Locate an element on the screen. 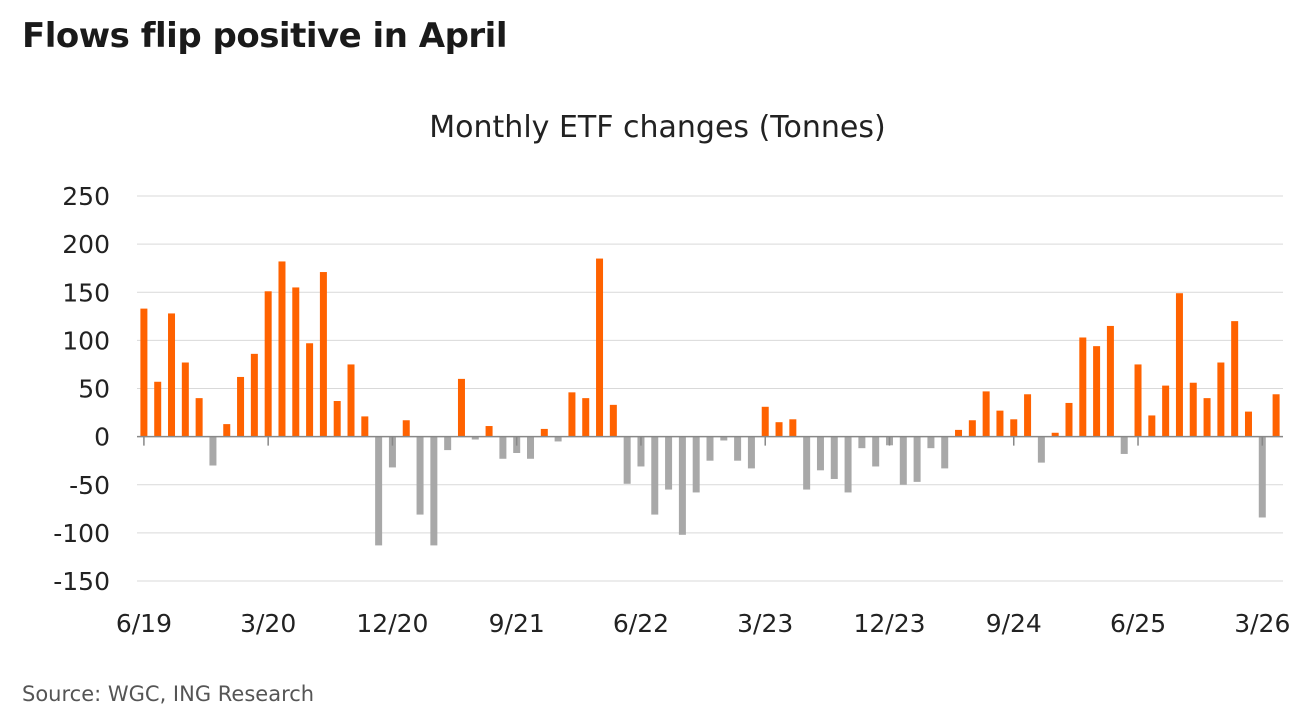  y-tick-label: 250 is located at coordinates (86, 196).